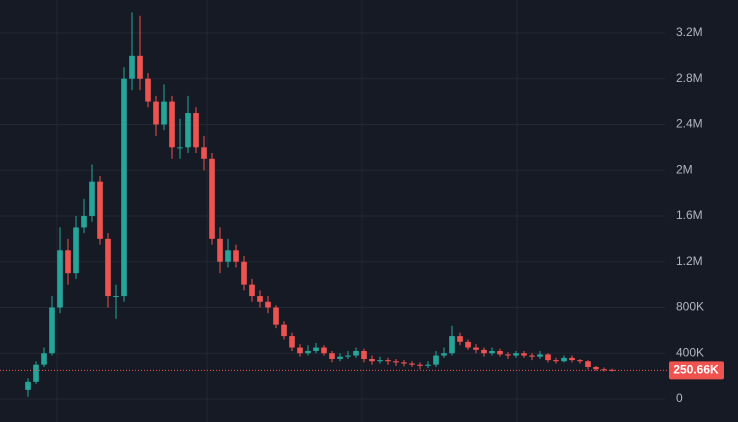 This screenshot has height=422, width=738. I want to click on y-tick-label: 1.6M, so click(689, 215).